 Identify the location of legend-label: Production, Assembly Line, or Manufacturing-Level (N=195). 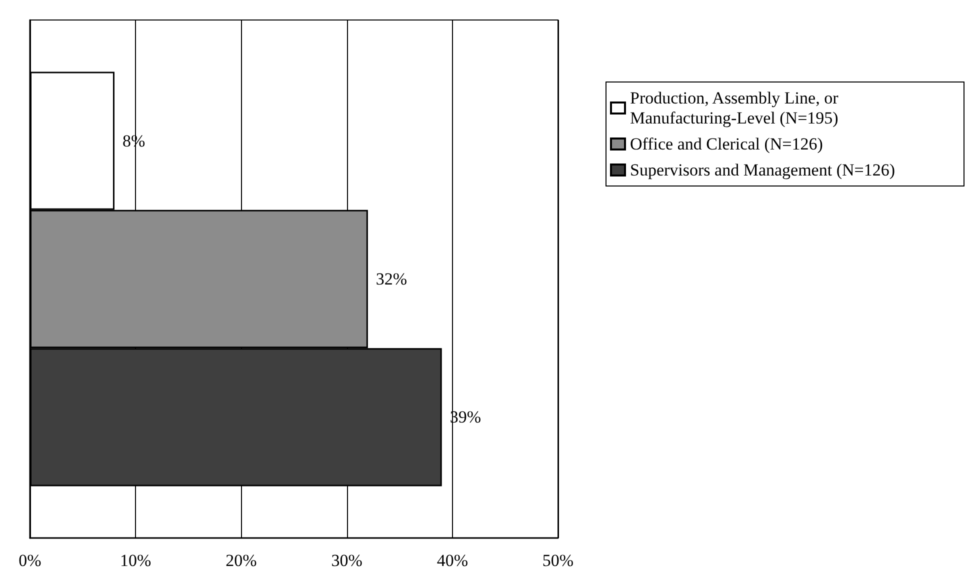
(736, 108).